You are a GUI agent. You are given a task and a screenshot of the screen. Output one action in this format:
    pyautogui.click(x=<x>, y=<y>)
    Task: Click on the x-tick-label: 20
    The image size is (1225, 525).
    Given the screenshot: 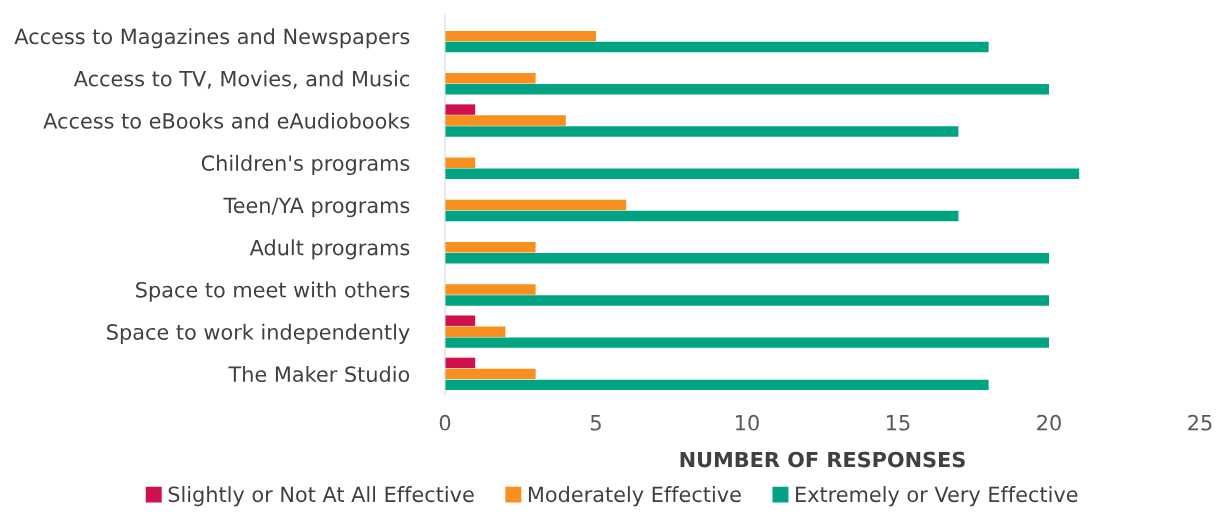 What is the action you would take?
    pyautogui.click(x=1049, y=422)
    